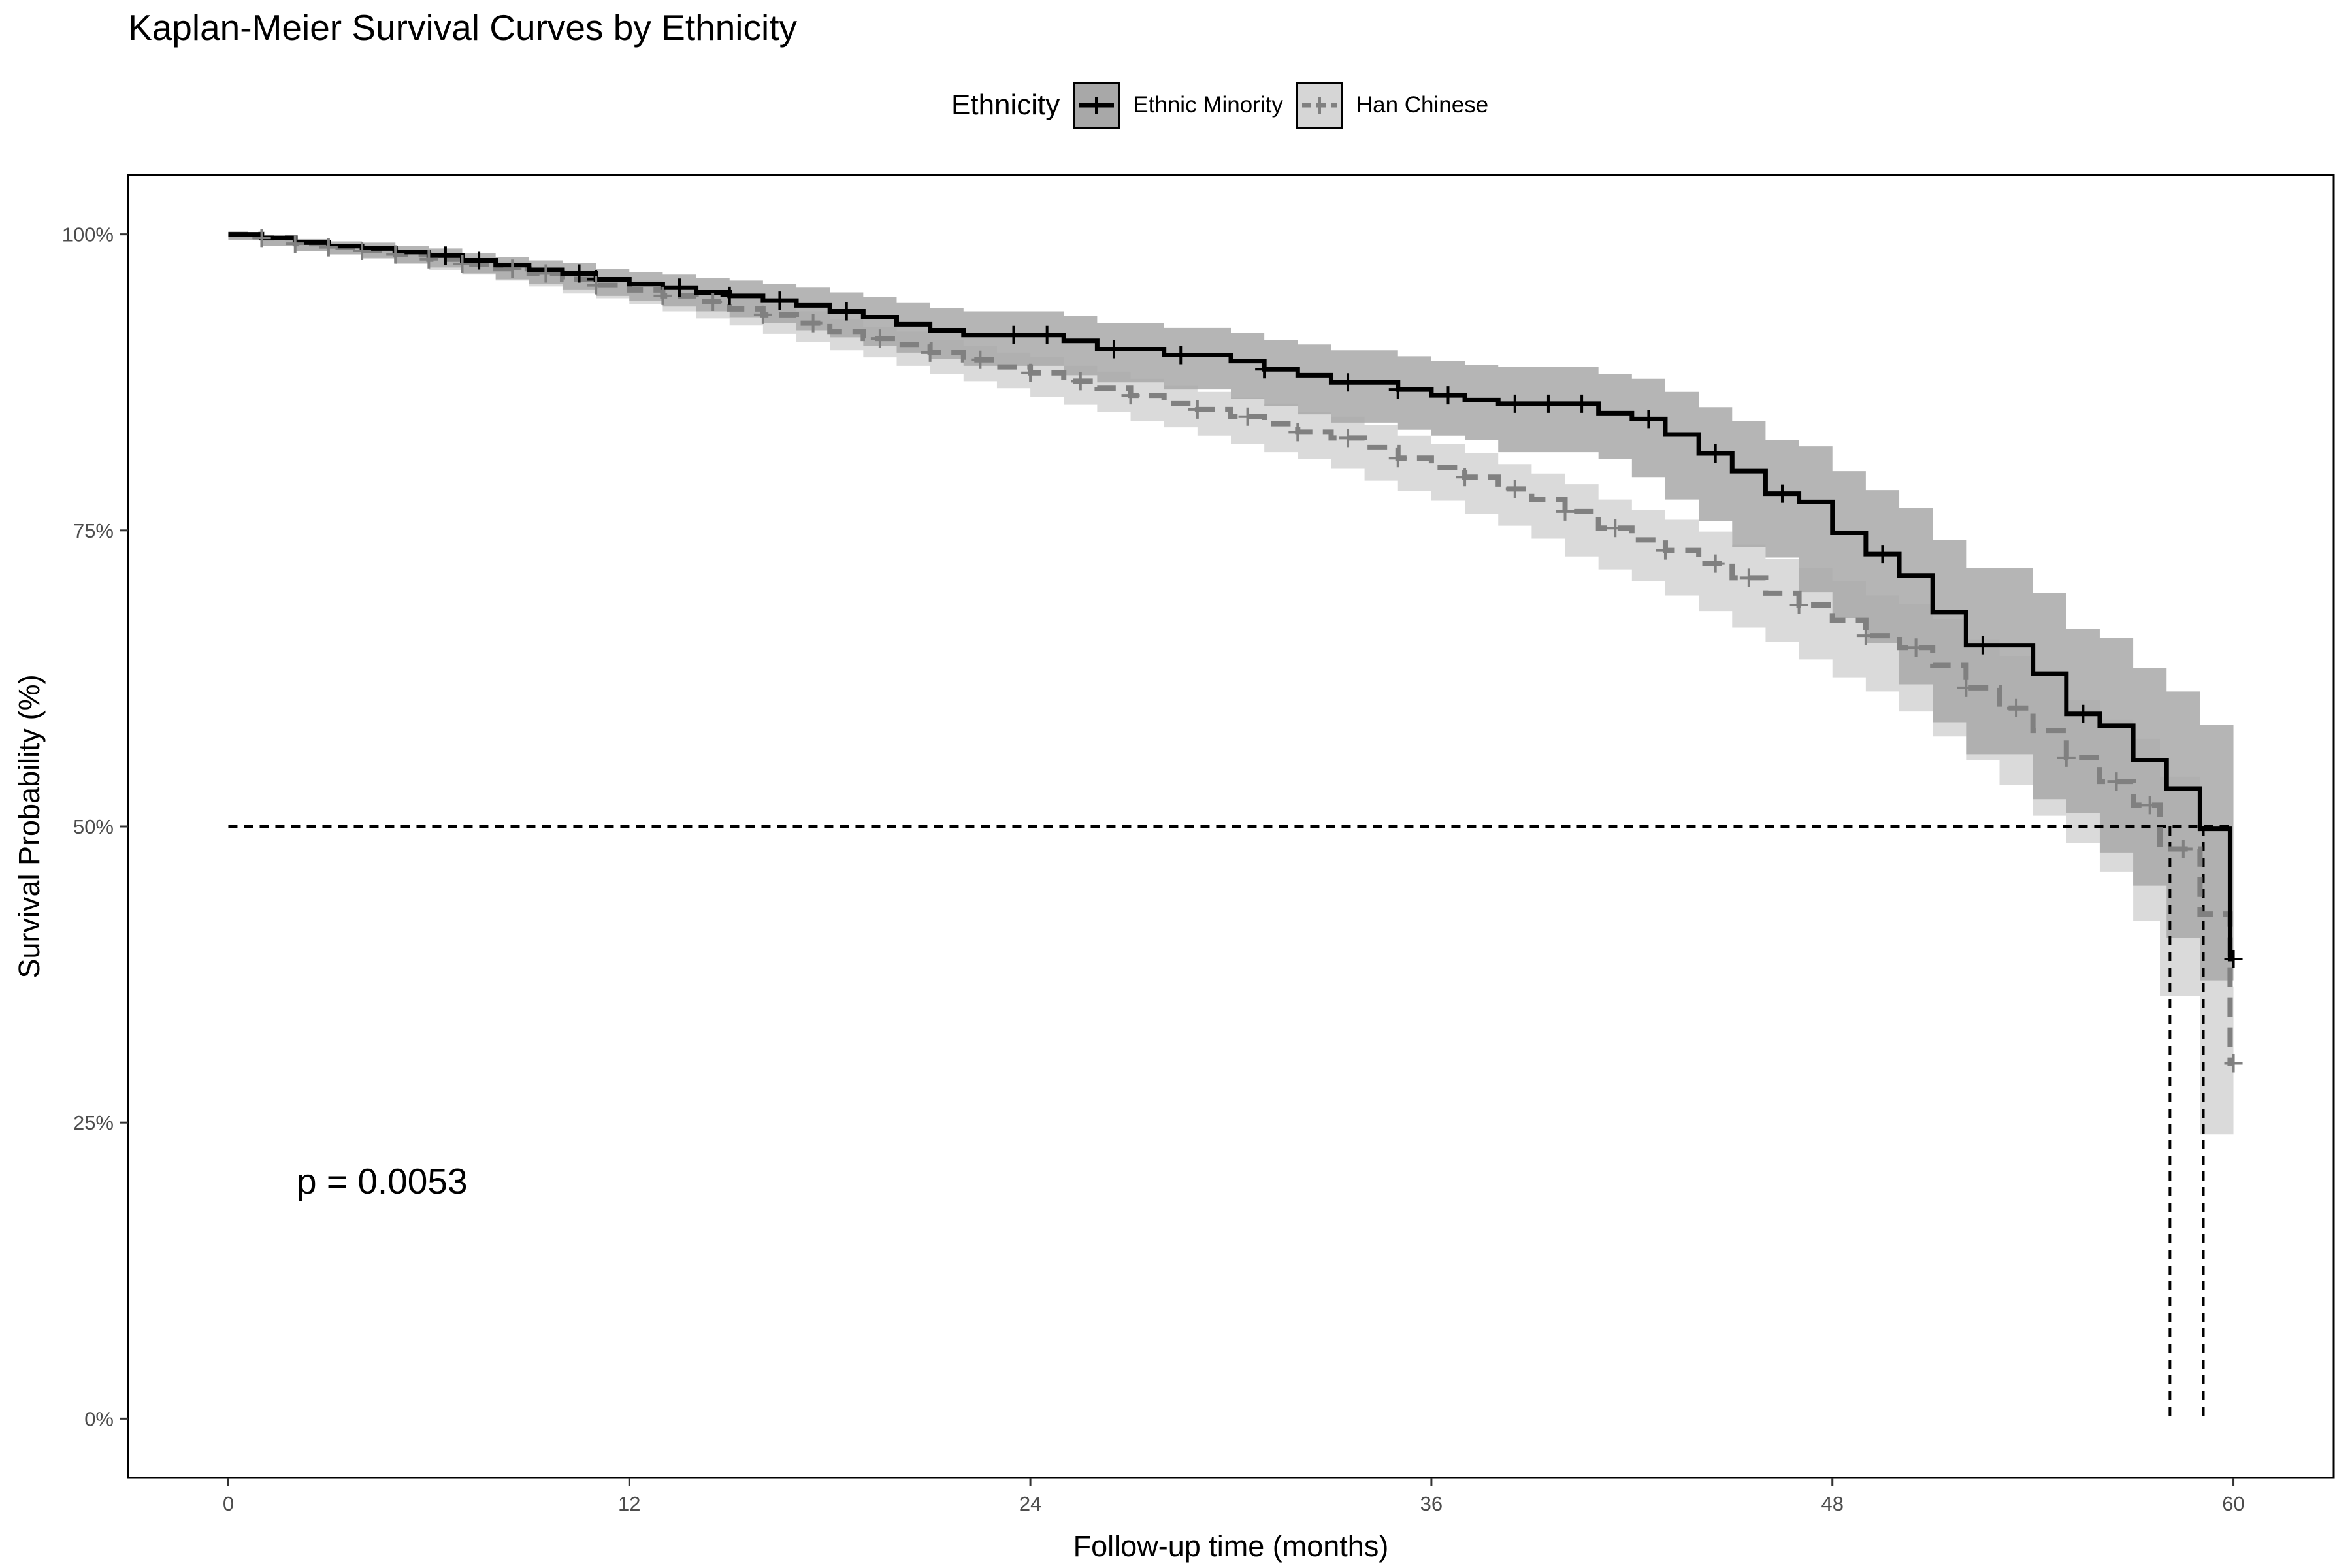 This screenshot has height=1568, width=2352. I want to click on y-axis-title: Survival Probability (%), so click(29, 826).